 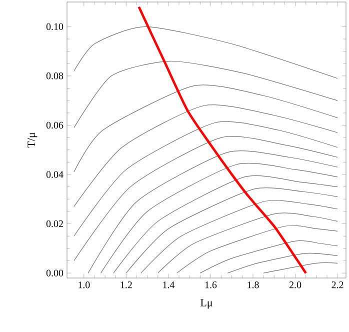 What do you see at coordinates (54, 224) in the screenshot?
I see `y-tick-label: 0.02` at bounding box center [54, 224].